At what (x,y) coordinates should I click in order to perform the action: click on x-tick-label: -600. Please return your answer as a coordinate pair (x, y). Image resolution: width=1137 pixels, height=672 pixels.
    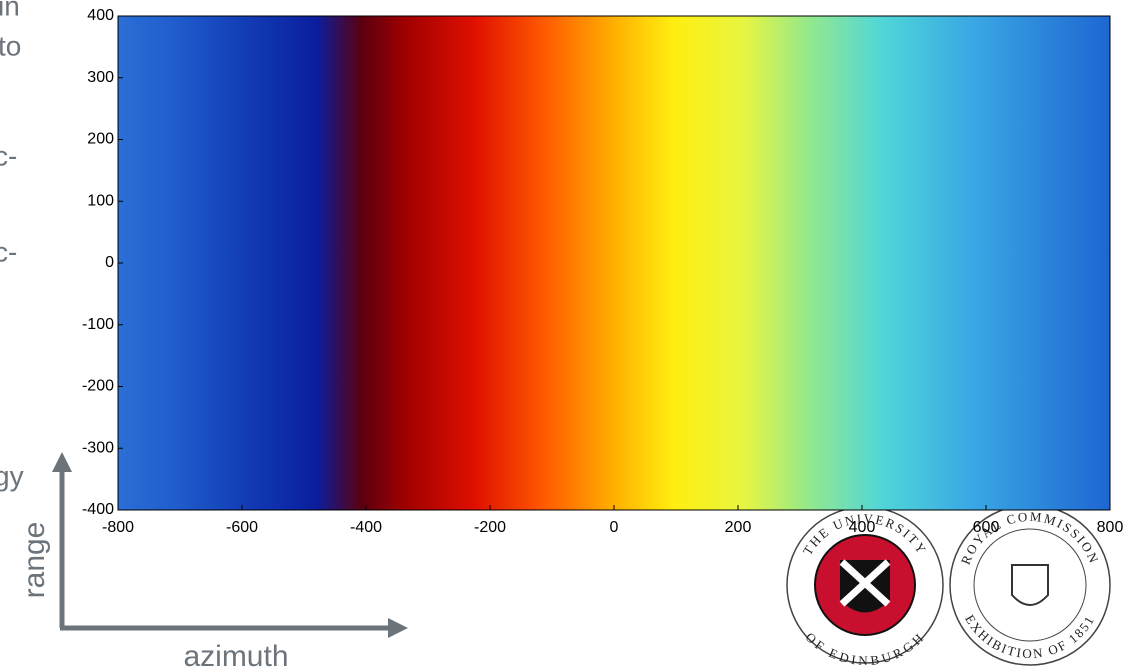
    Looking at the image, I should click on (242, 527).